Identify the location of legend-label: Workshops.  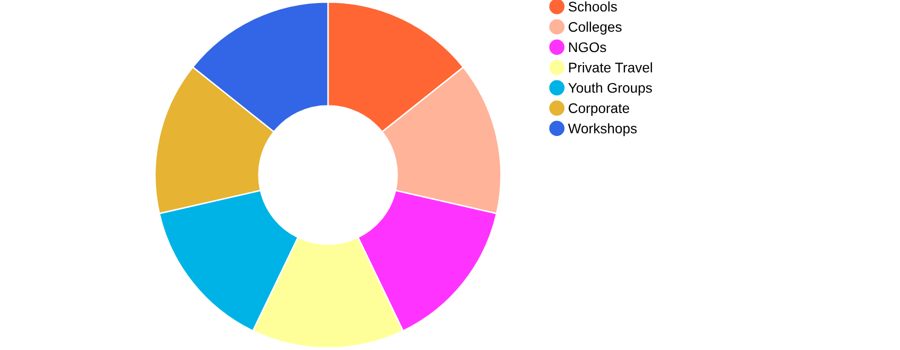
(602, 129).